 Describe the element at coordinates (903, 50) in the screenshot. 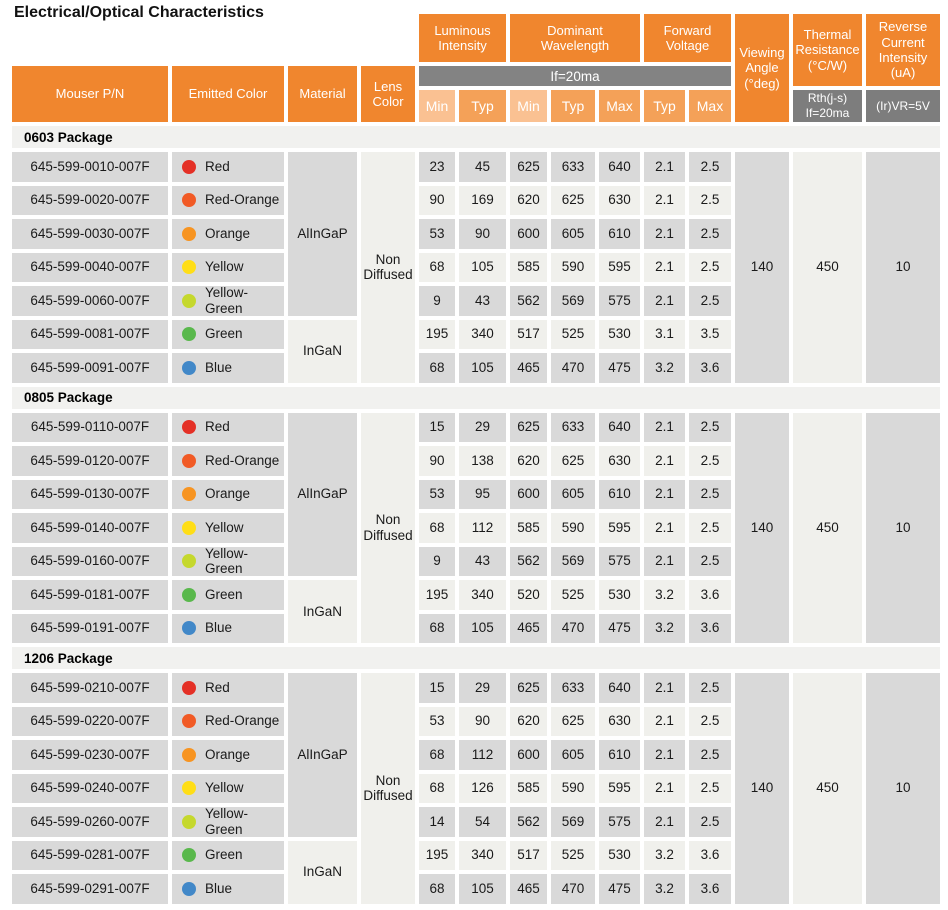

I see `column-header-reverse-current: Reverse Current Intensity (uA)` at that location.